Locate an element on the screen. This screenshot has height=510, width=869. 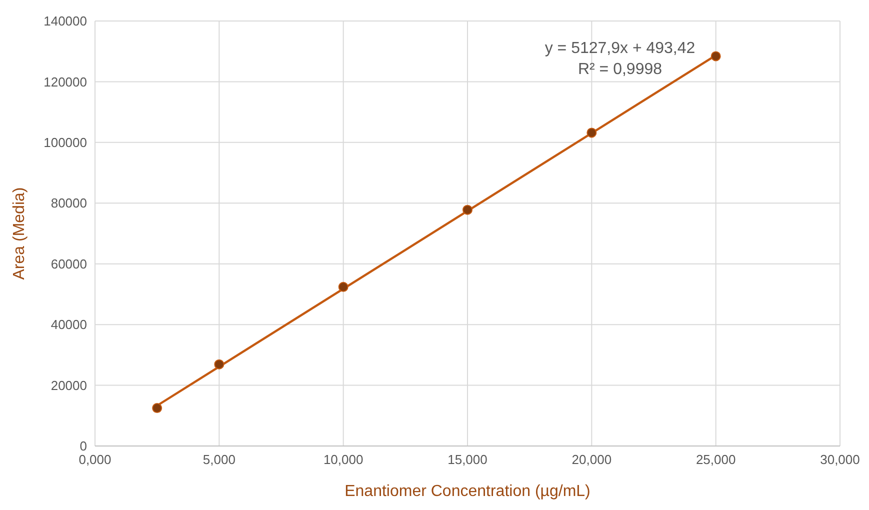
y-tick-label: 120000 is located at coordinates (65, 82).